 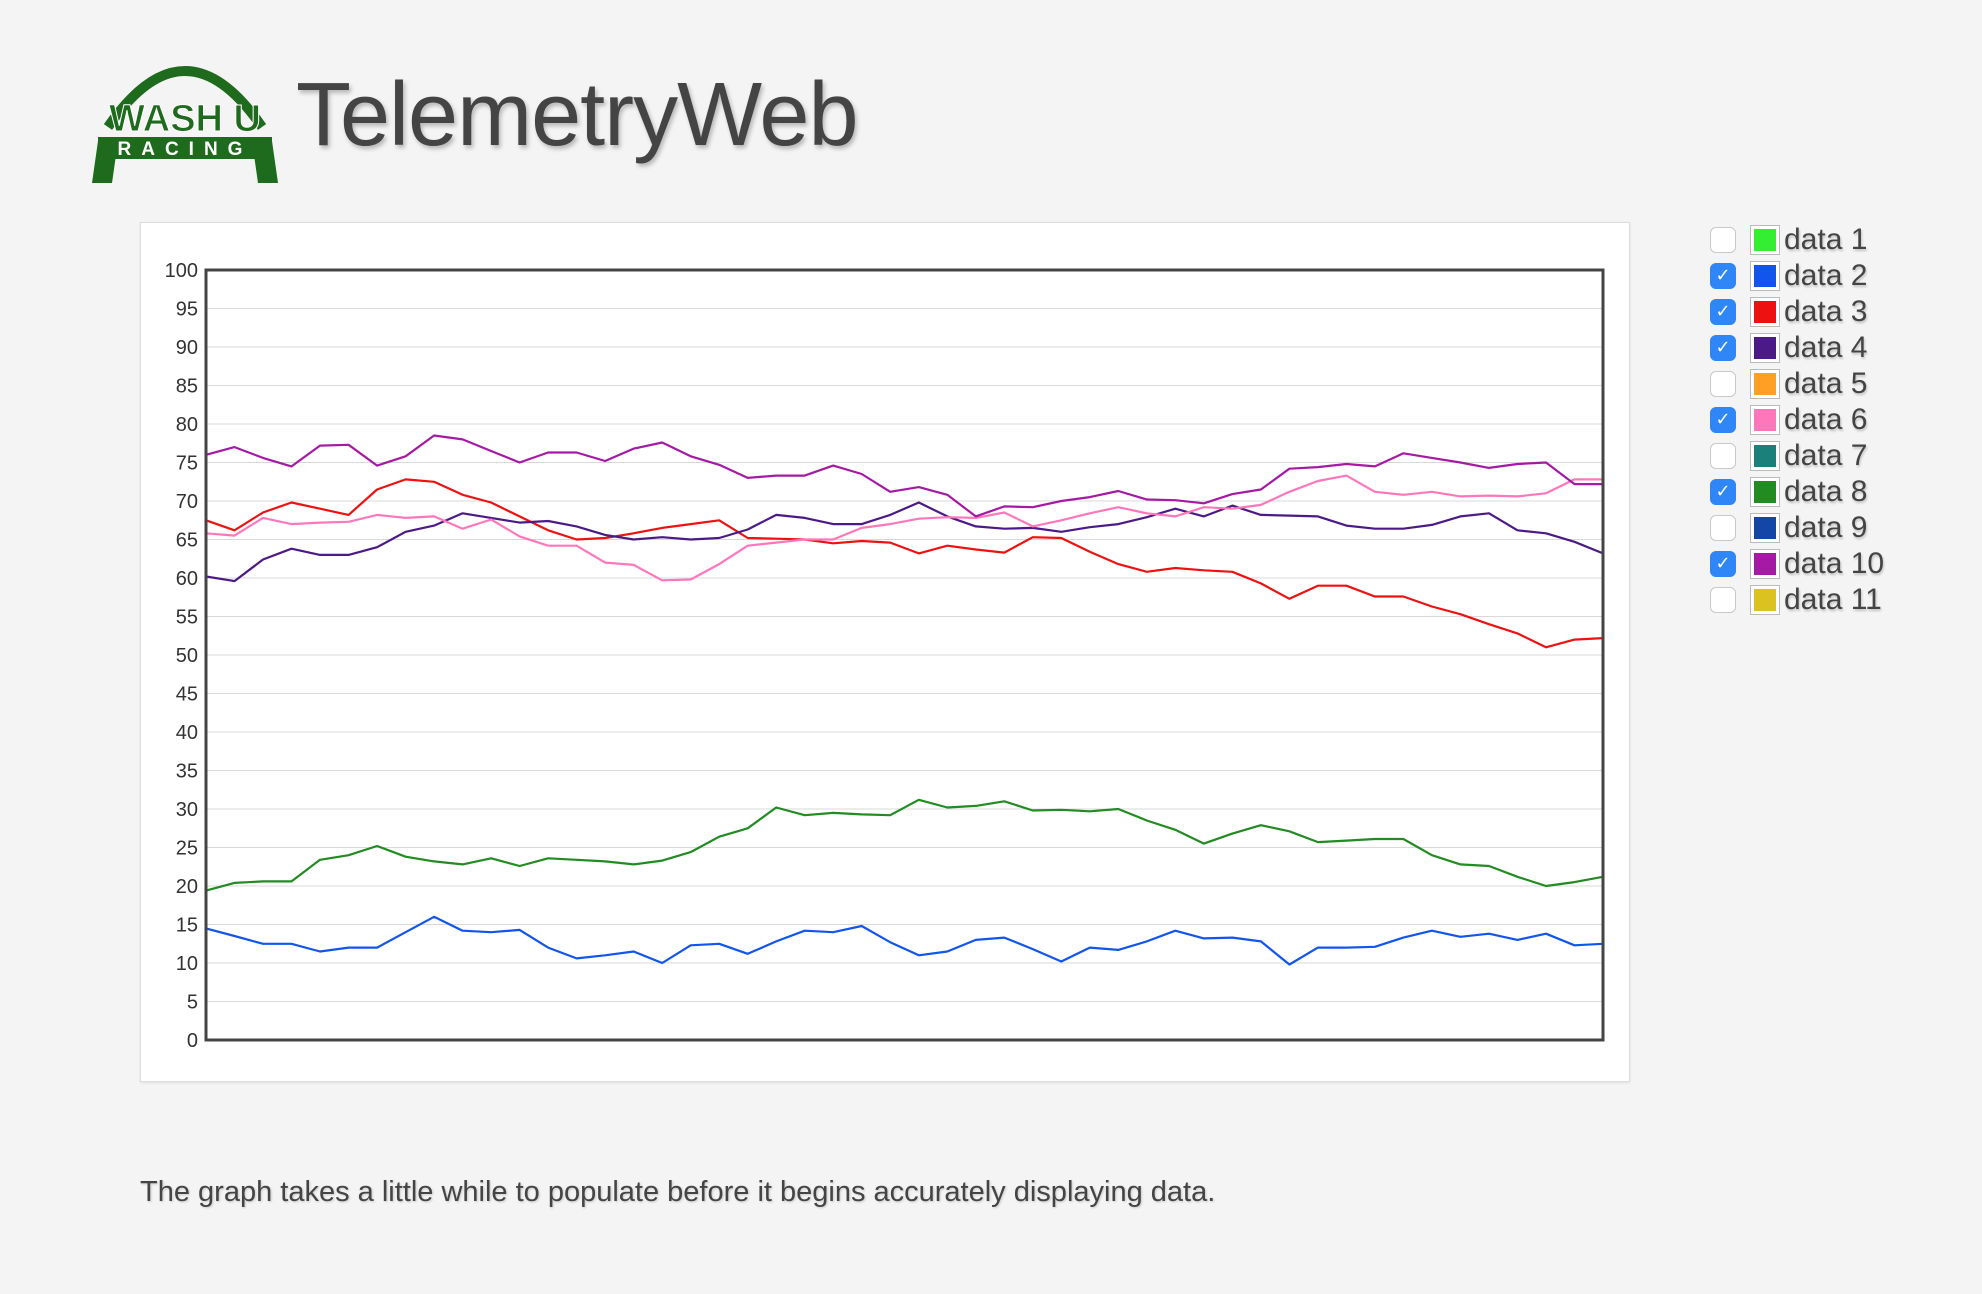 I want to click on y-tick-label: 65, so click(x=187, y=541).